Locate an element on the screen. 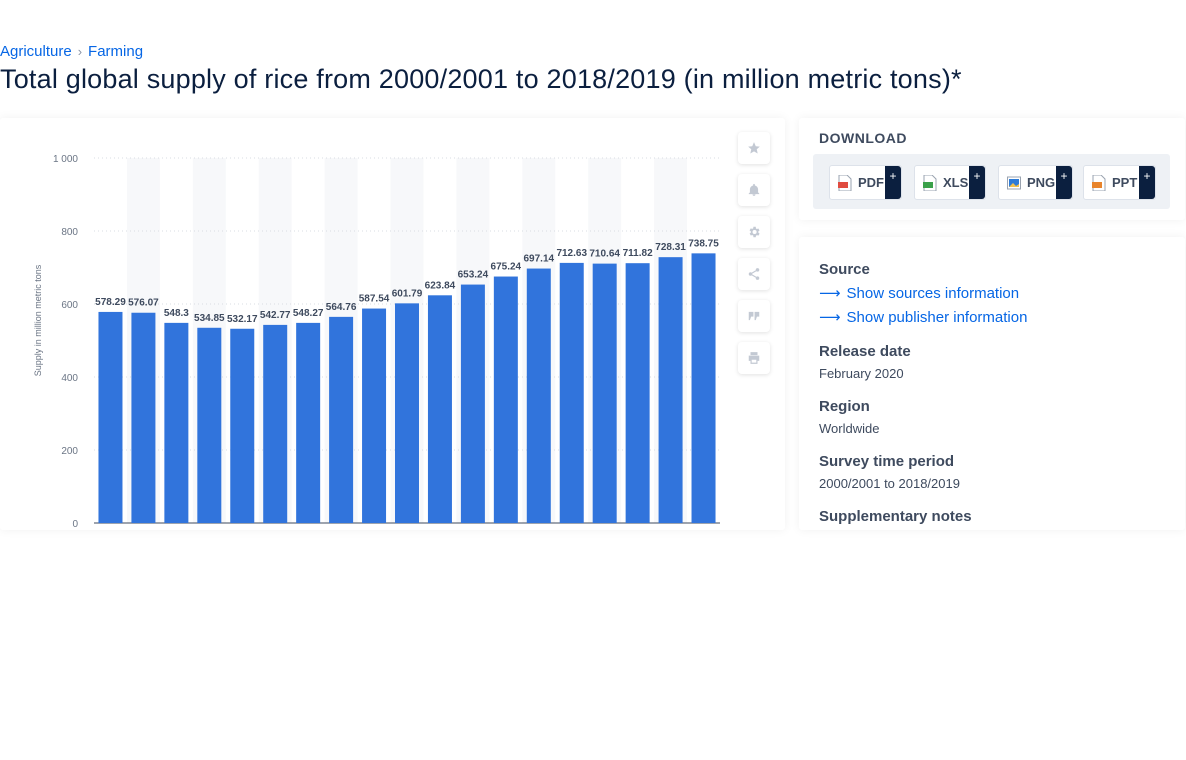 The width and height of the screenshot is (1186, 760). xls-plus-badge: + is located at coordinates (977, 182).